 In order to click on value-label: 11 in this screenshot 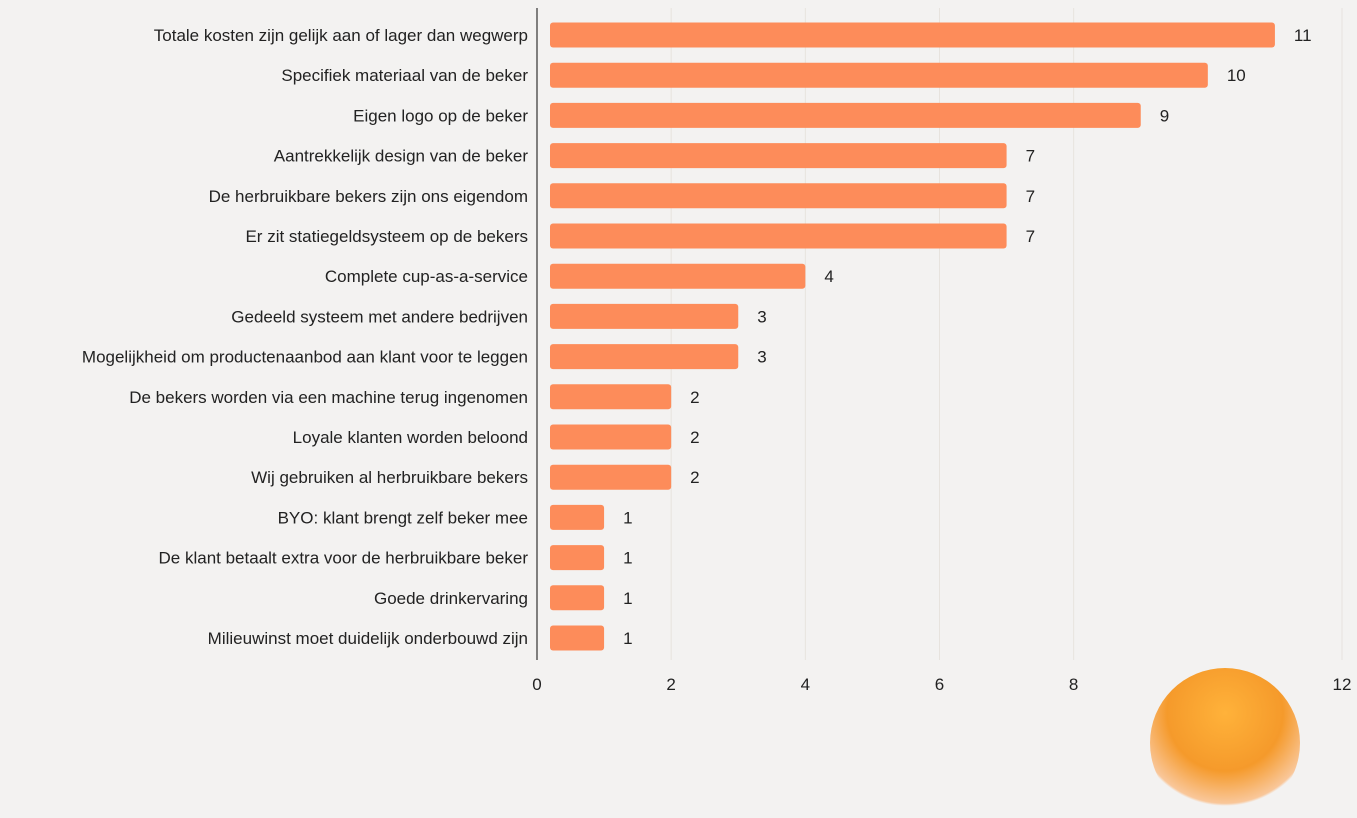, I will do `click(1303, 35)`.